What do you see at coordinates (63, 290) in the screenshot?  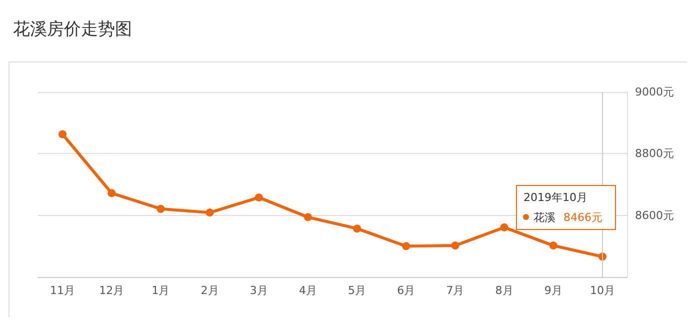 I see `x-tick-label: 11月` at bounding box center [63, 290].